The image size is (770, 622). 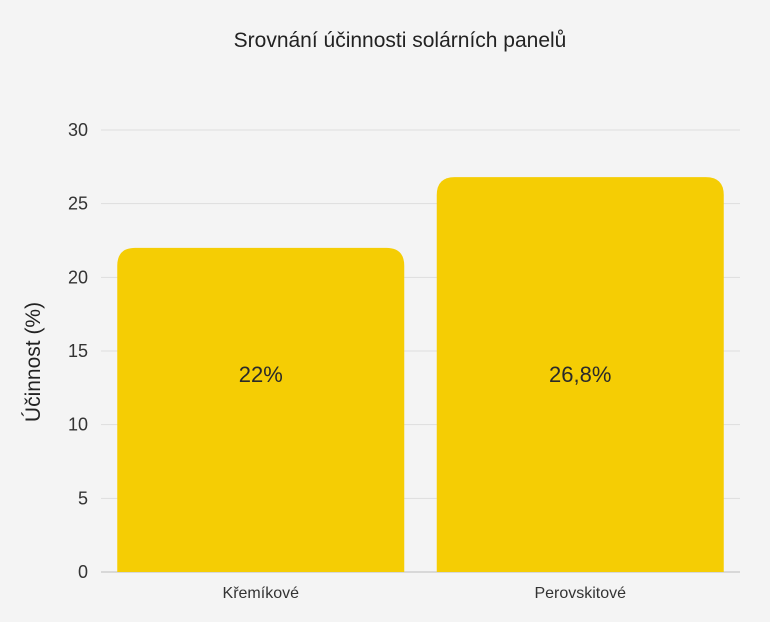 I want to click on data-label-2: 26,8%, so click(x=580, y=374).